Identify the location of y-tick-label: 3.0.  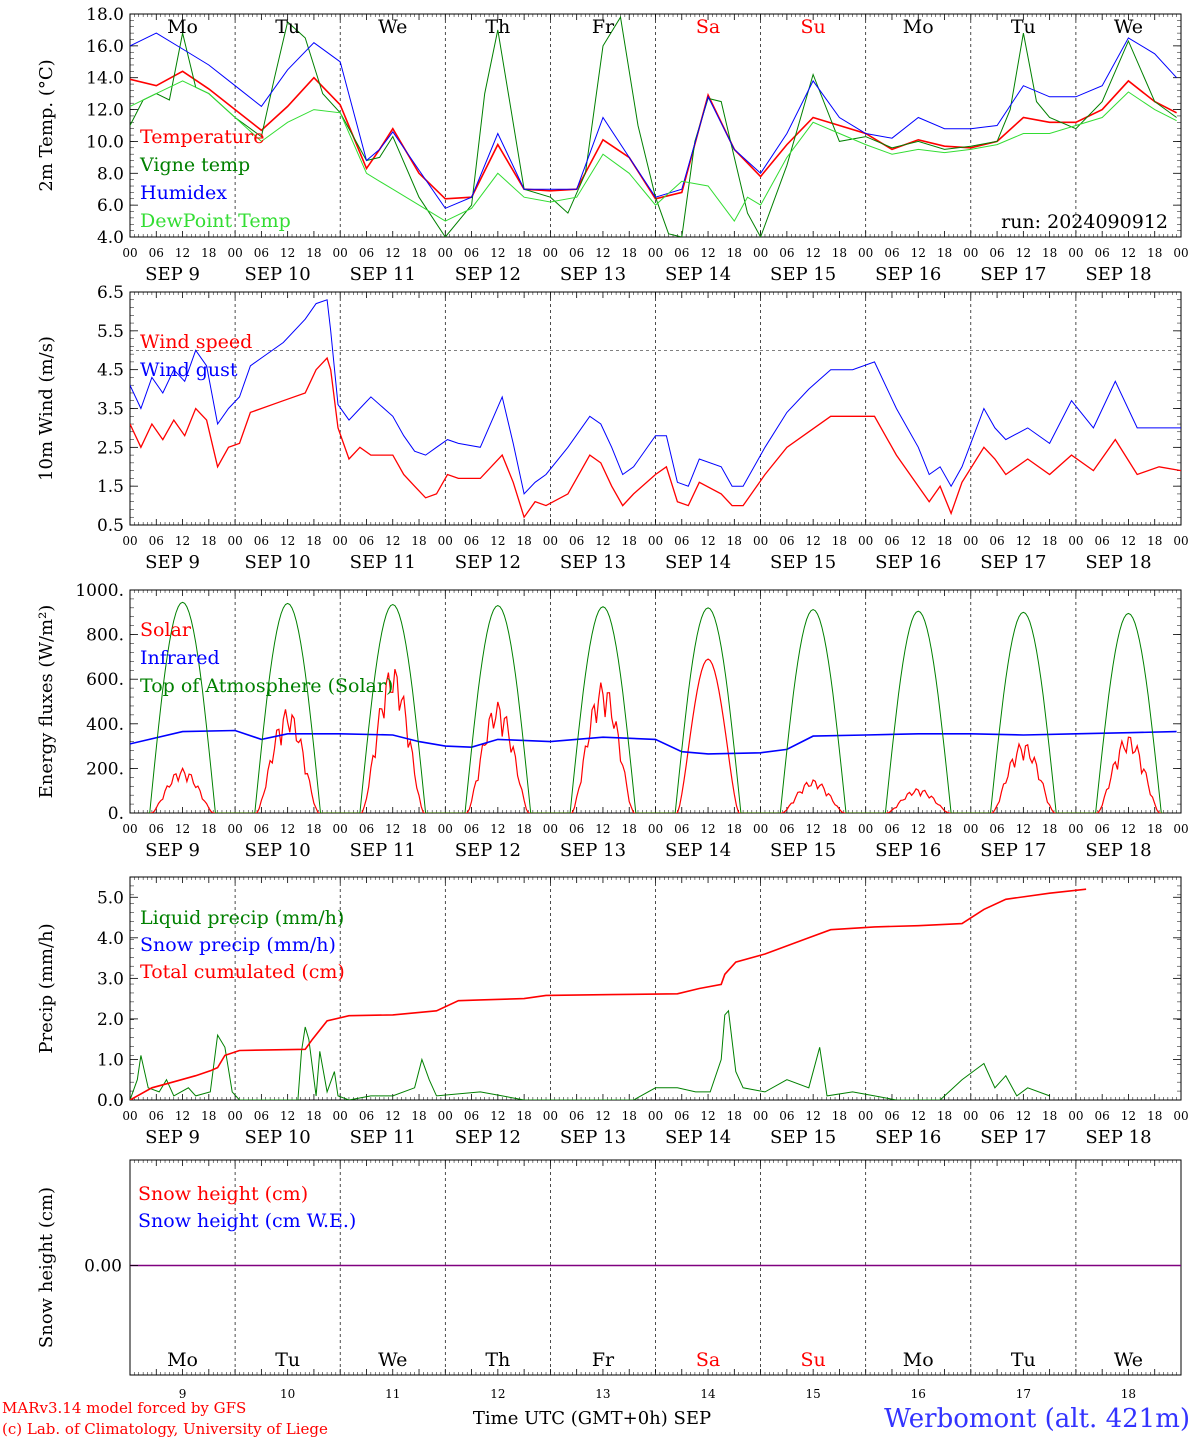
(110, 979).